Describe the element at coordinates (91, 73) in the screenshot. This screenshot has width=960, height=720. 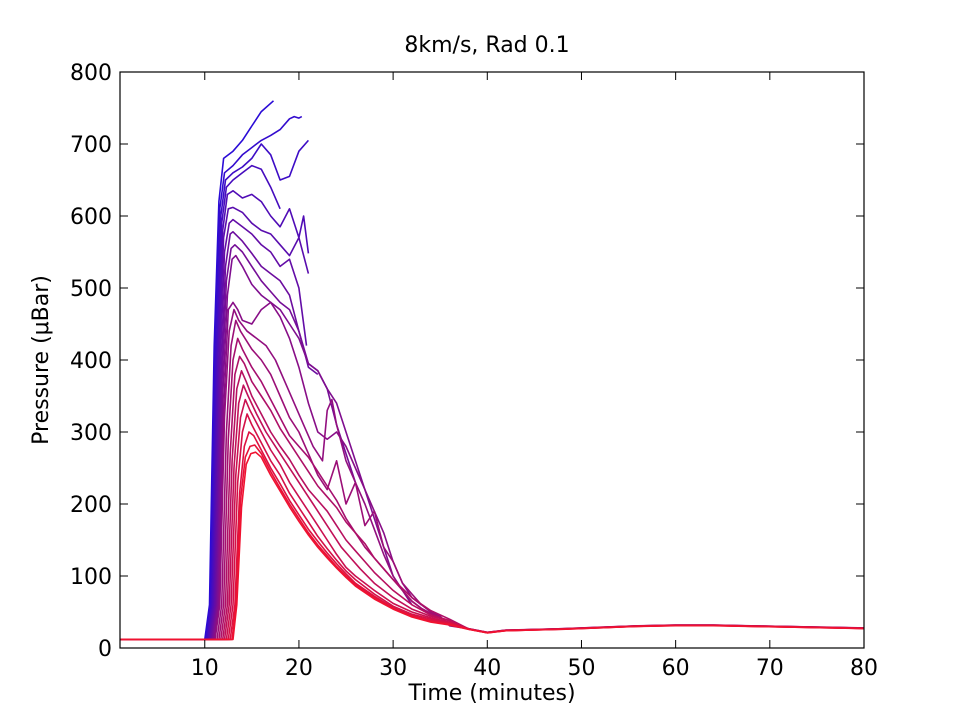
I see `y-tick-label: 800` at that location.